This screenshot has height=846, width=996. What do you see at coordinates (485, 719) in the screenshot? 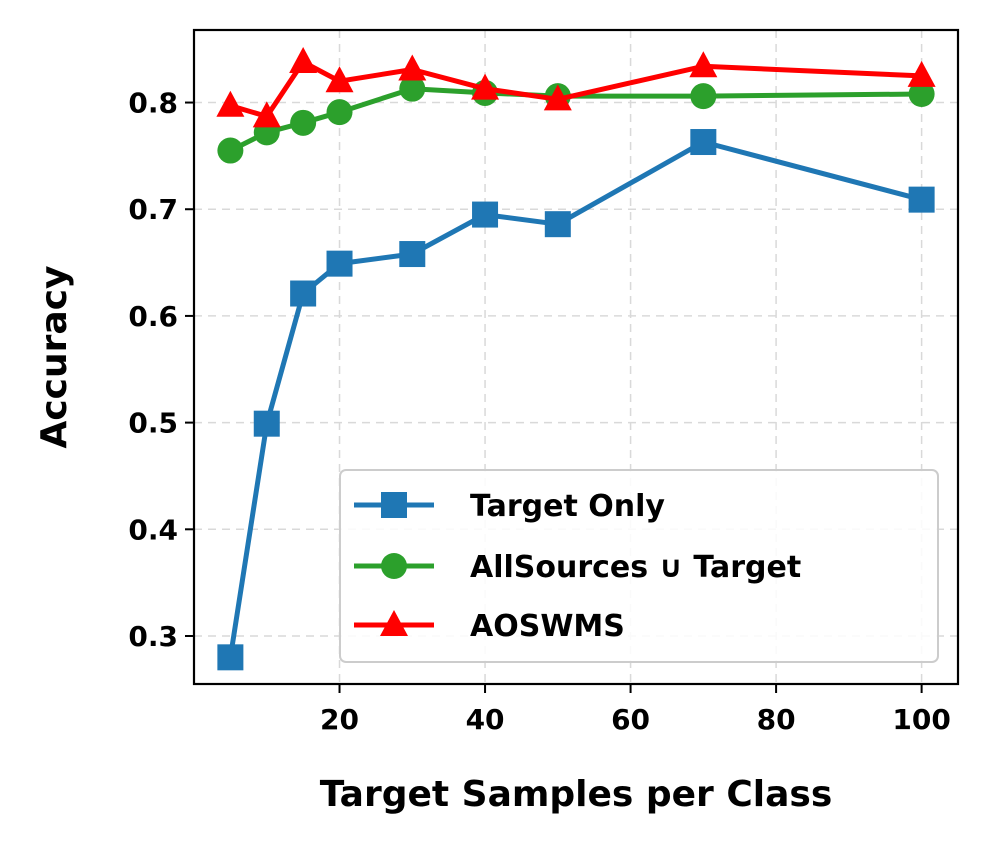
I see `x-tick-label: 40` at bounding box center [485, 719].